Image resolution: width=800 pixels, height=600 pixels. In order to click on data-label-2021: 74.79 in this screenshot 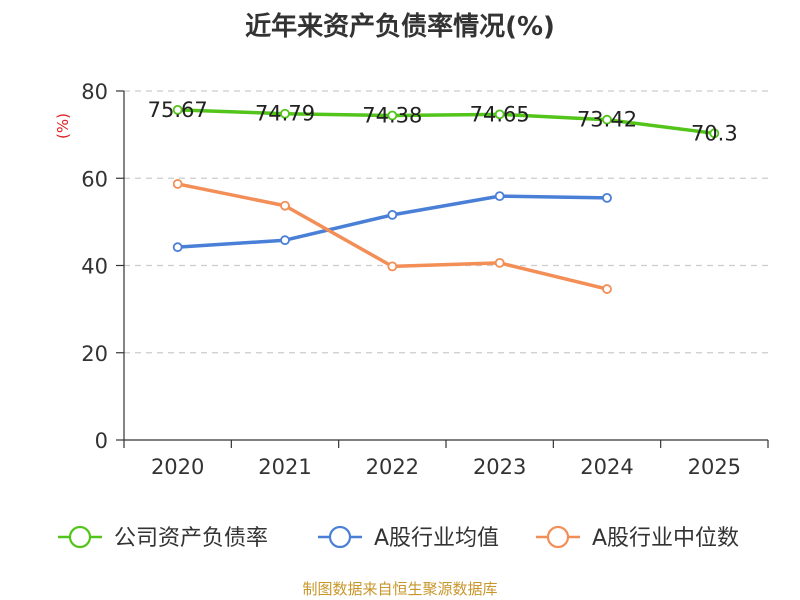, I will do `click(285, 114)`.